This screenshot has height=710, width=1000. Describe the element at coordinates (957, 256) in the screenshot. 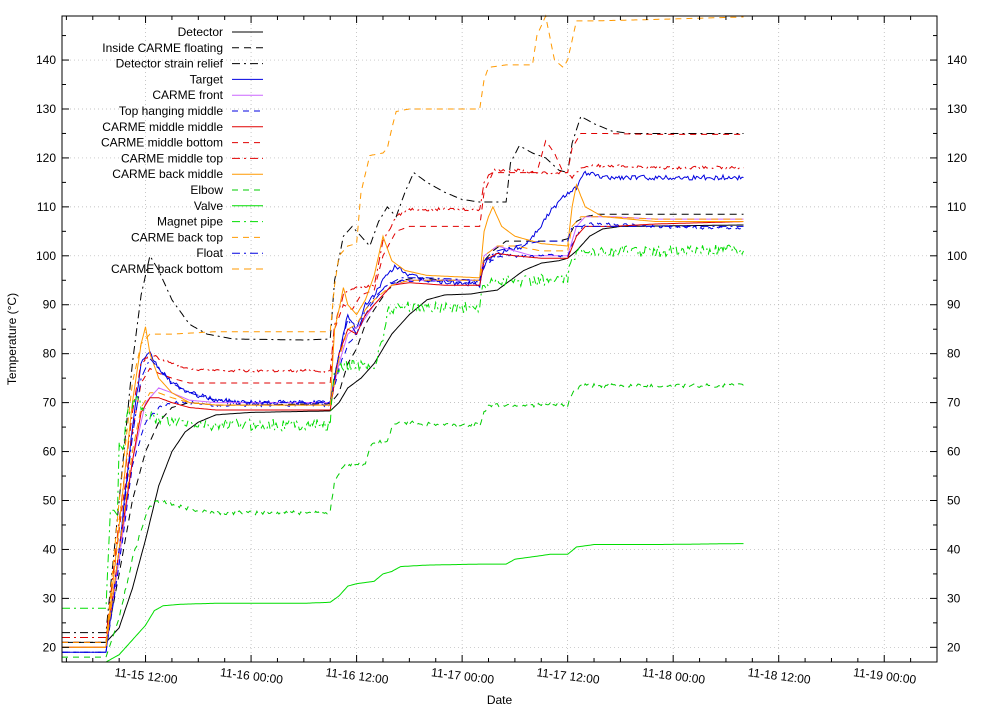

I see `y2-tick-label: 100` at that location.